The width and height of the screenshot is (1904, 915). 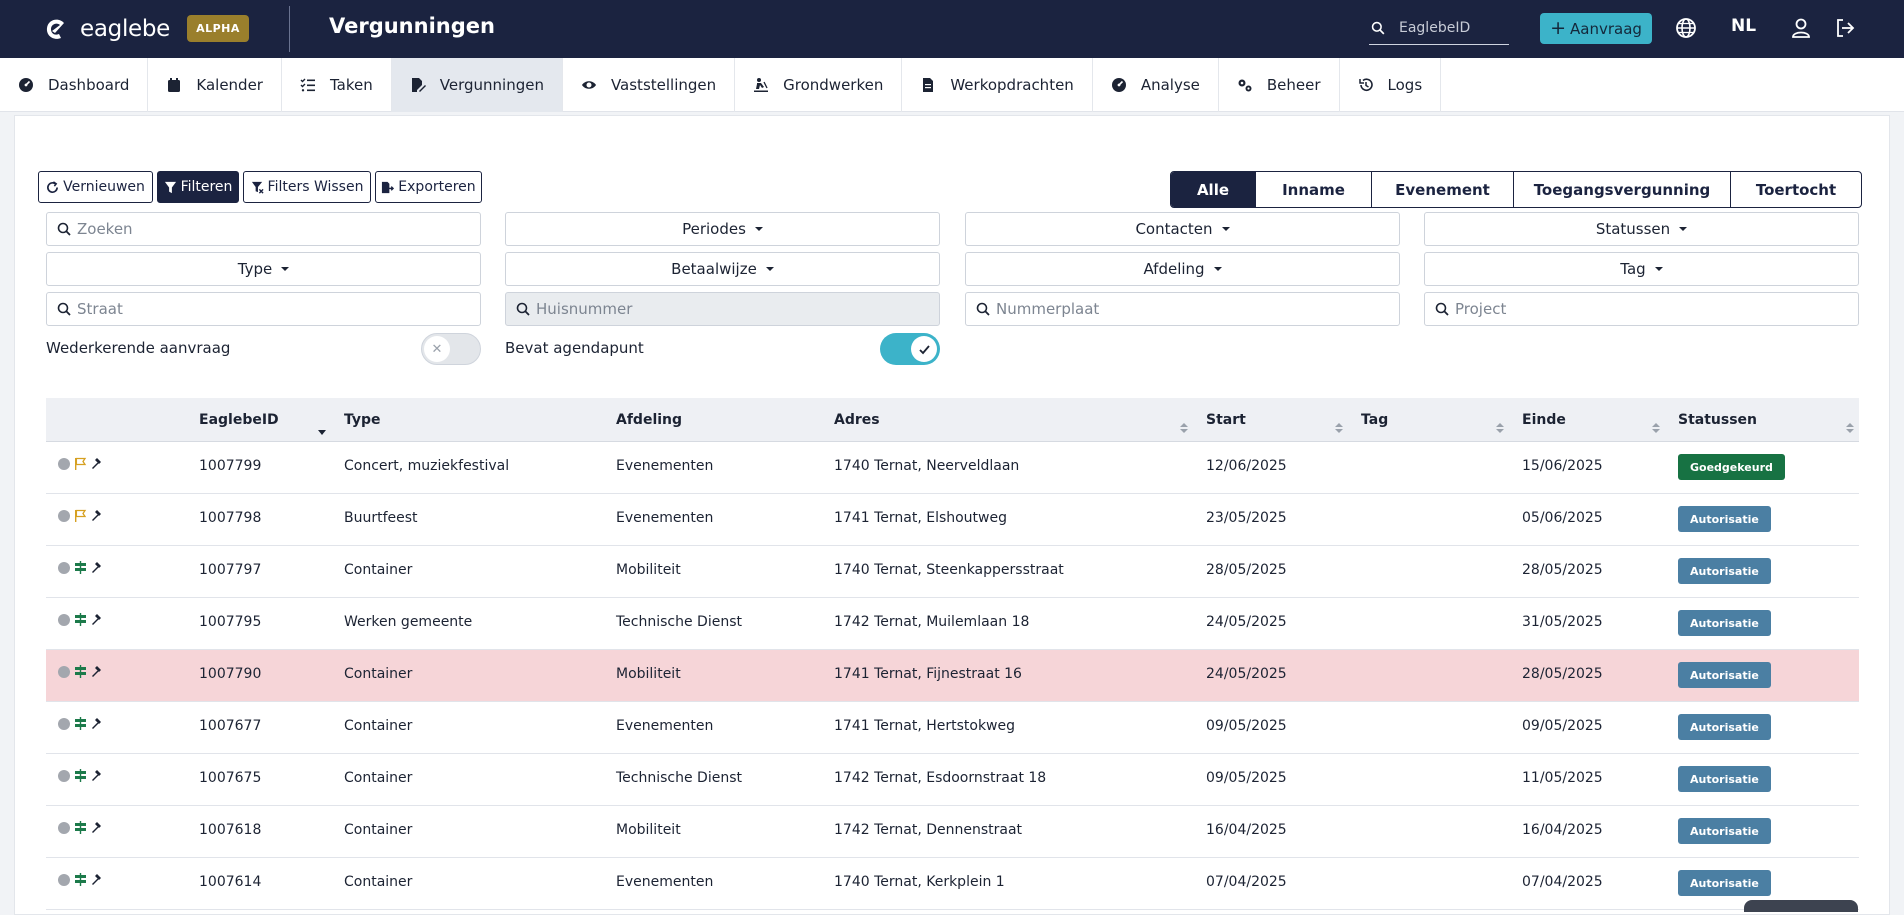 I want to click on cell-afdeling: Mobiliteit, so click(x=648, y=830).